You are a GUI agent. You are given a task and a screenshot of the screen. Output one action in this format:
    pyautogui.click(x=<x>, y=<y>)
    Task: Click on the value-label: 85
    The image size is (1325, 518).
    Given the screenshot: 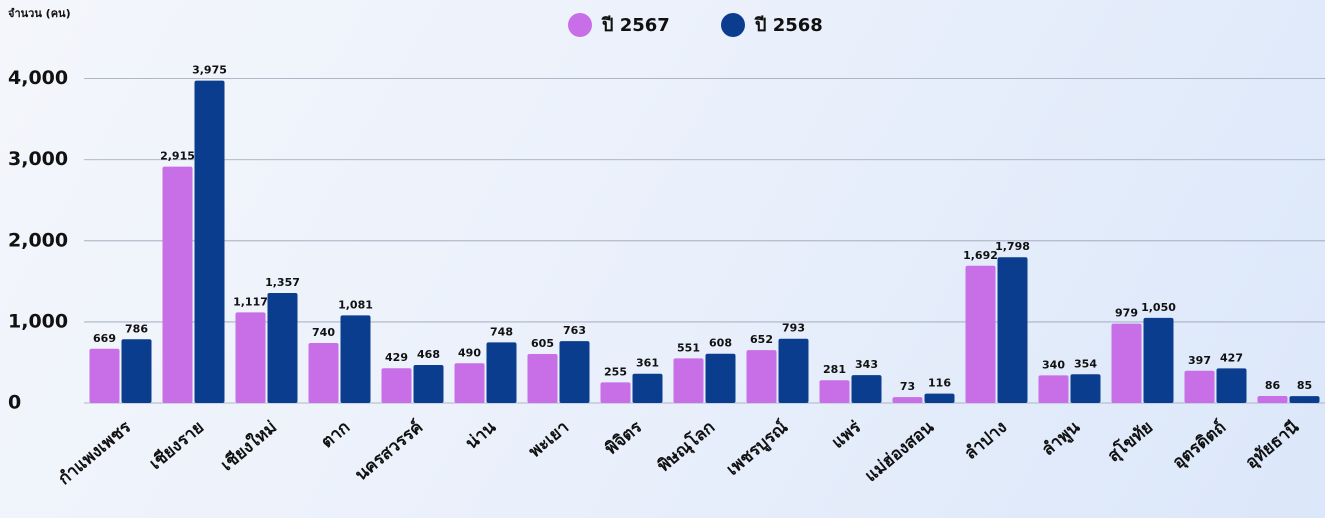 What is the action you would take?
    pyautogui.click(x=1304, y=385)
    